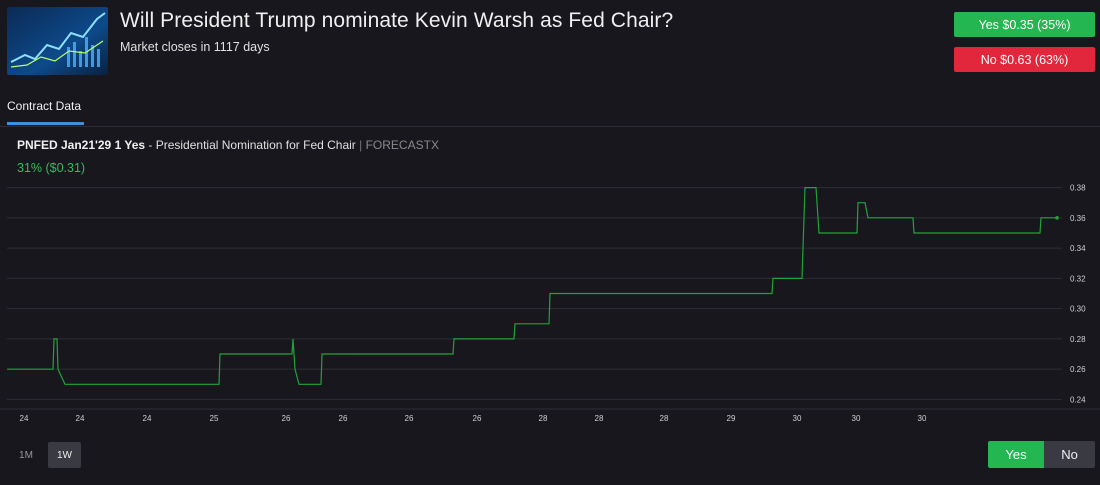  I want to click on chart-toggle-no: No, so click(1069, 454).